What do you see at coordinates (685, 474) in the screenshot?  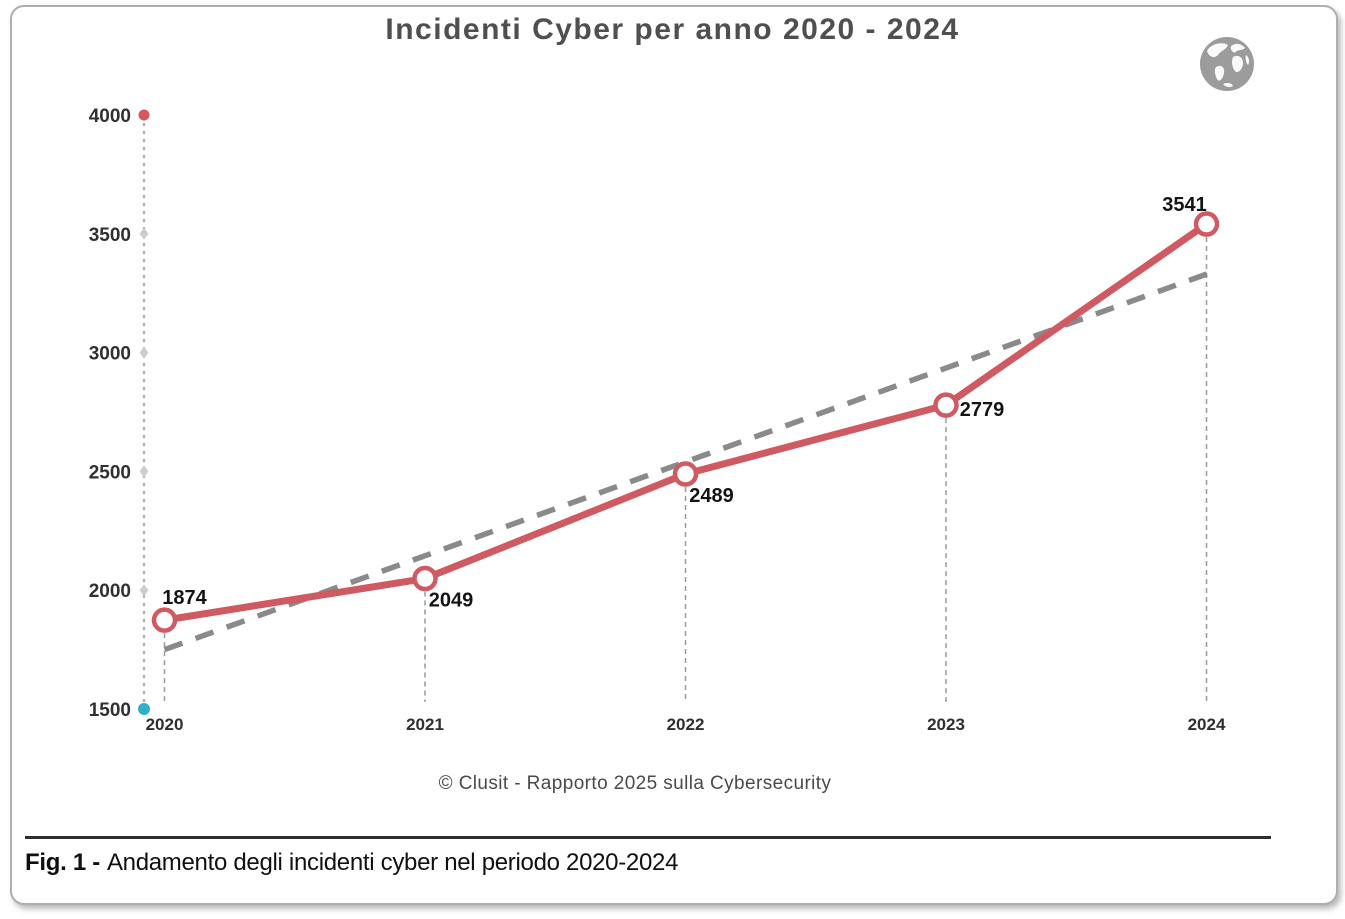 I see `data-point-2022` at bounding box center [685, 474].